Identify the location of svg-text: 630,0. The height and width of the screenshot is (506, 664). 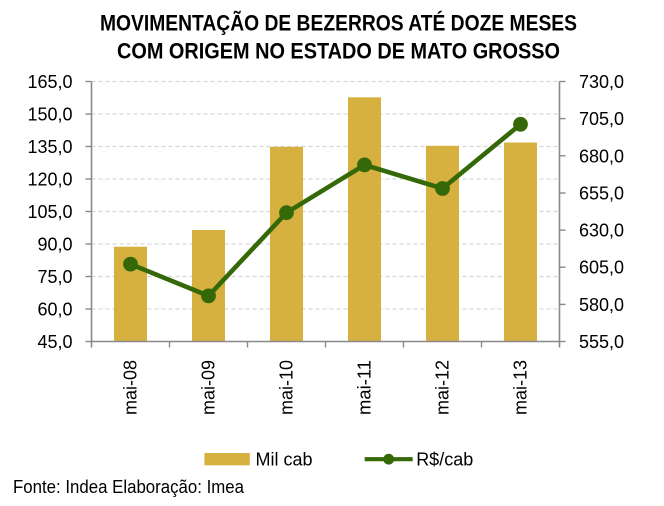
(601, 231).